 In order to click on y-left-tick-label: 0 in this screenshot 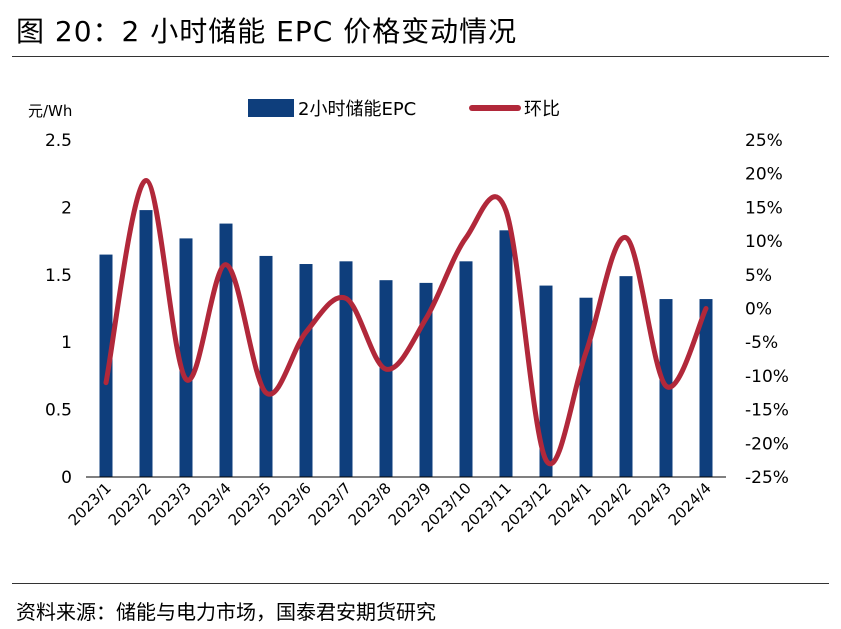, I will do `click(66, 478)`.